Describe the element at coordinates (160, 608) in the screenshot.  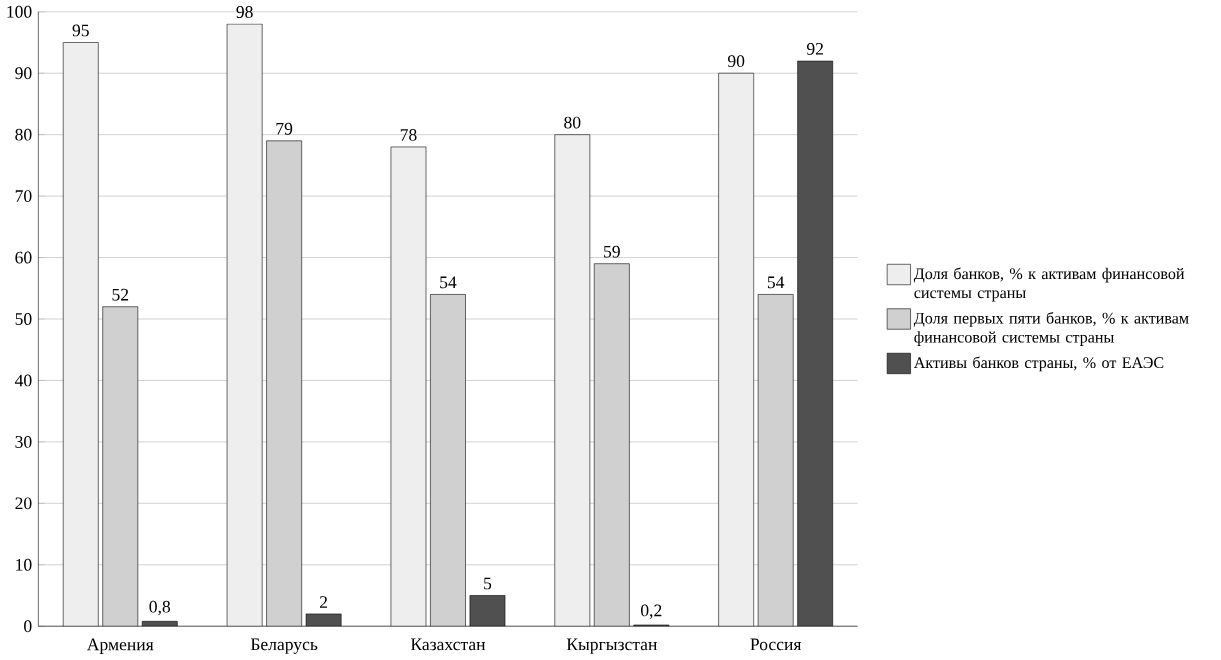
I see `data-label: 0,8` at that location.